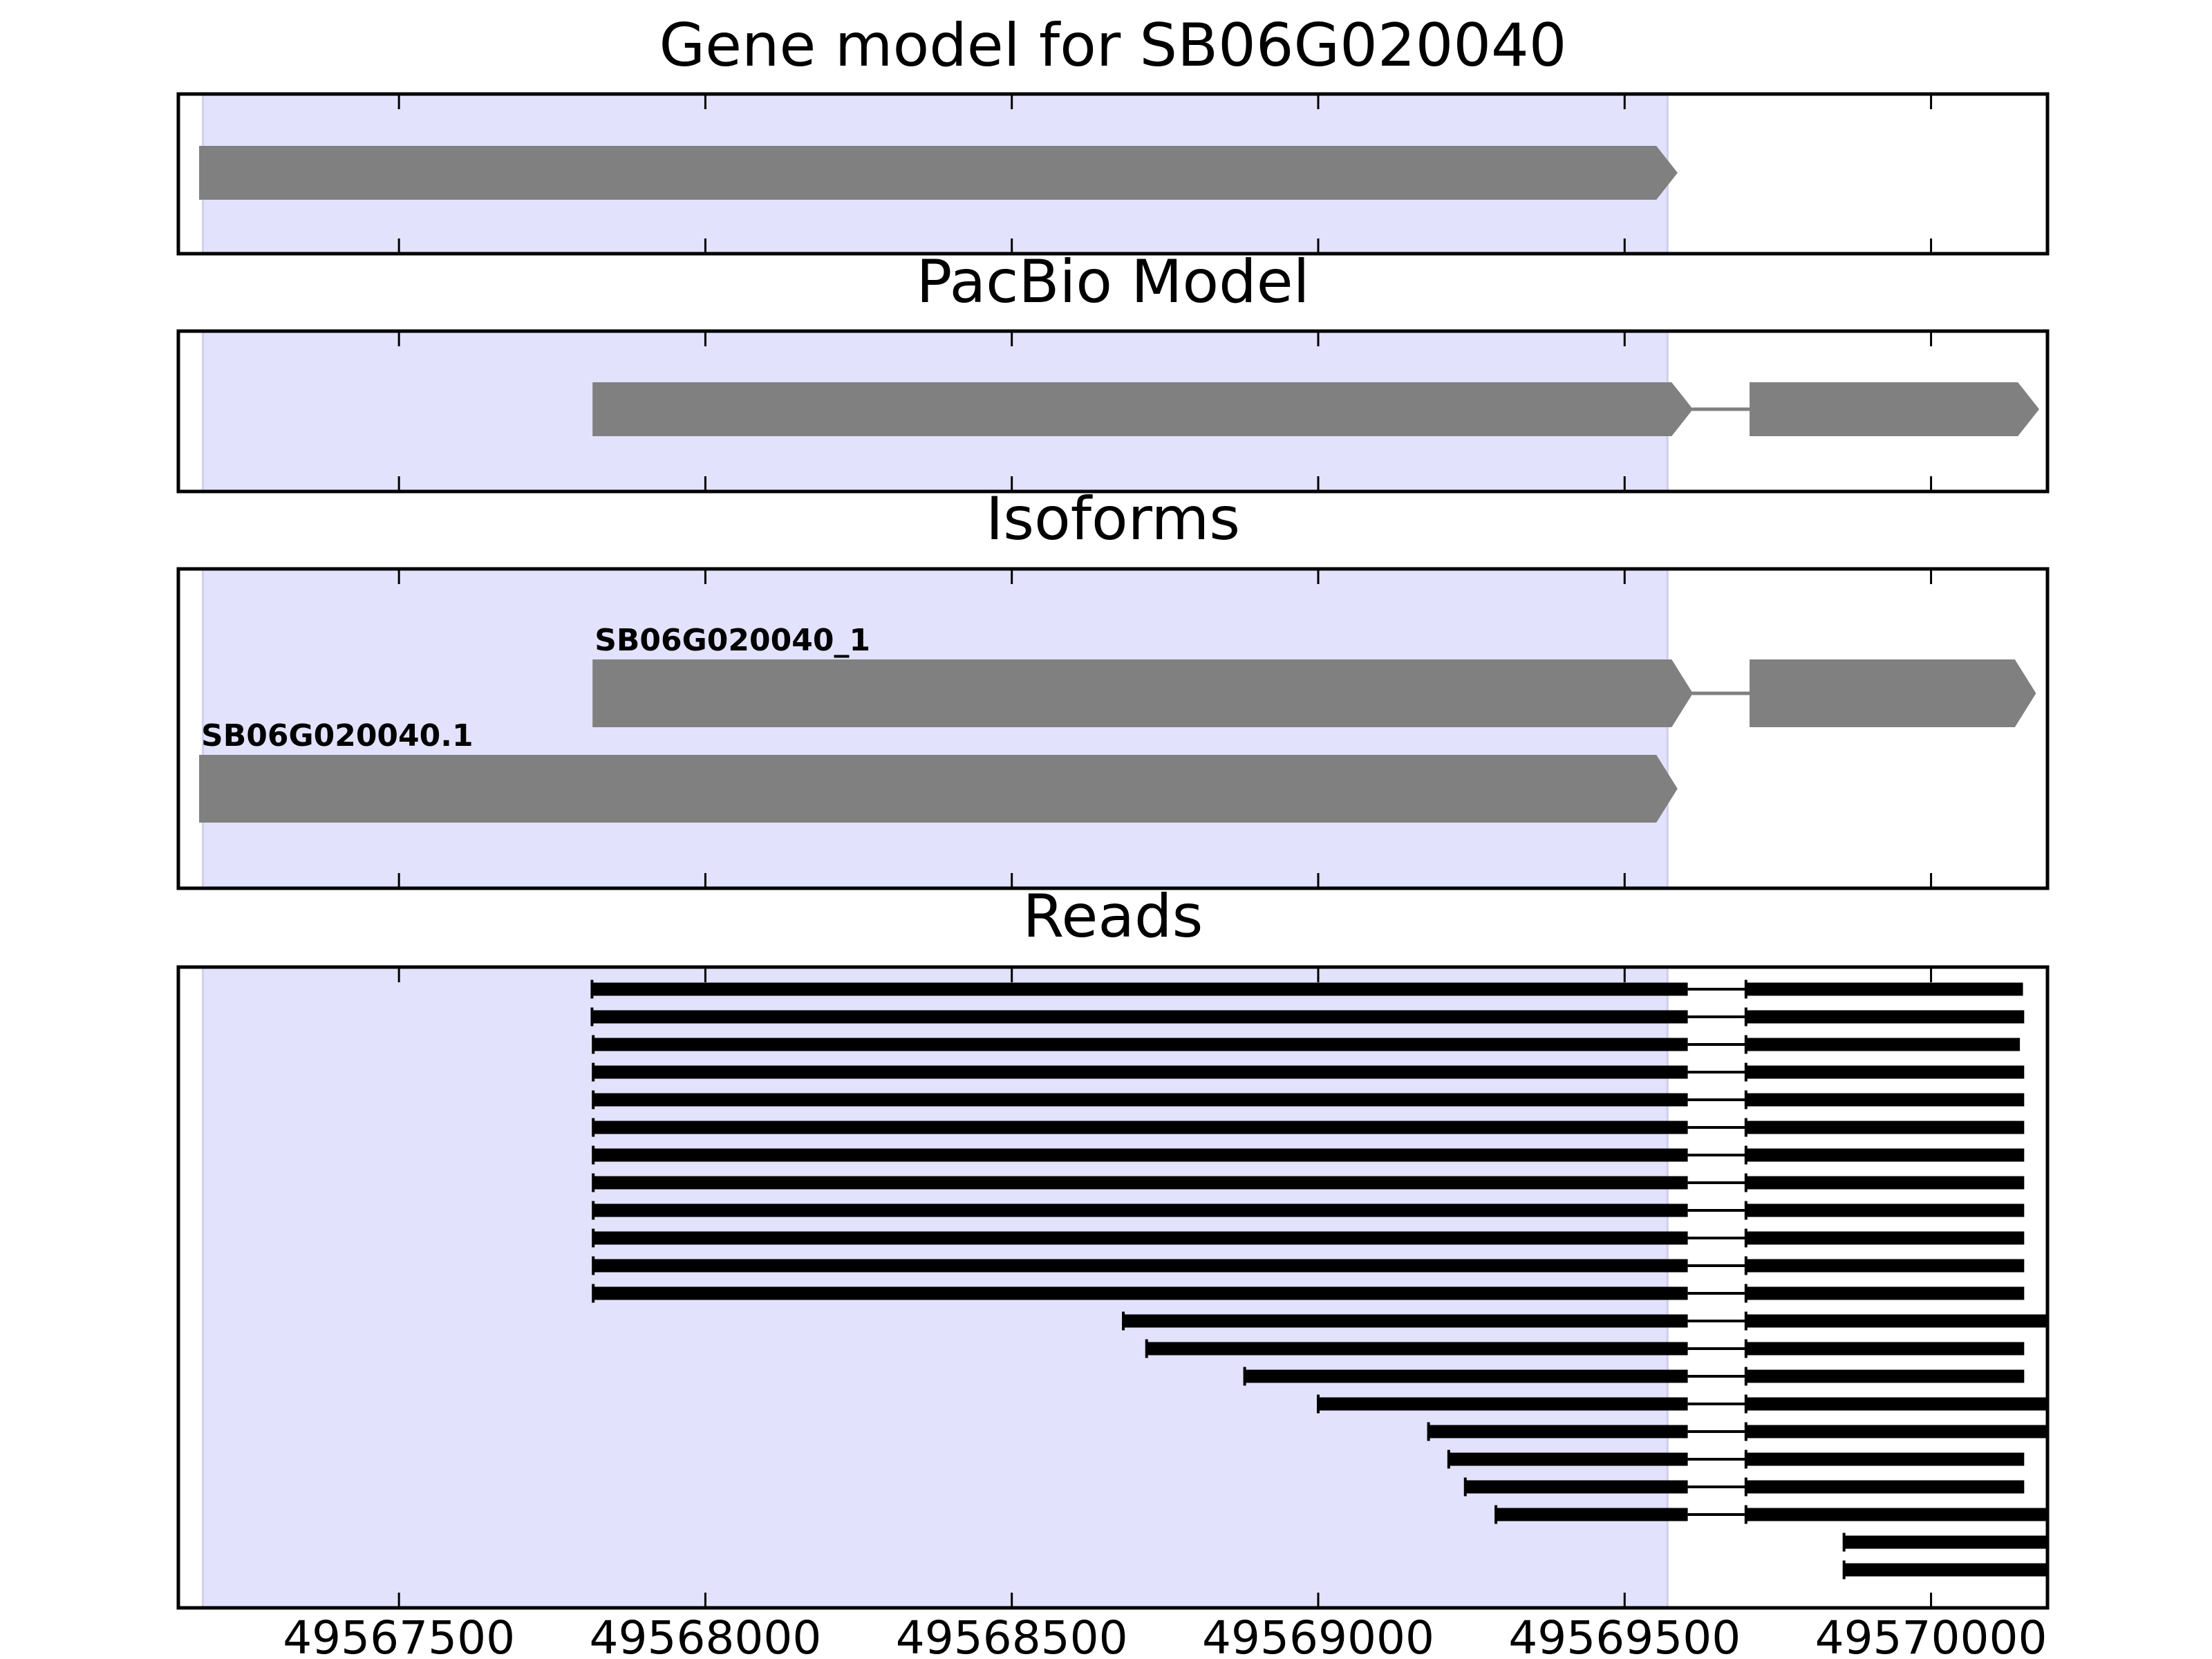 Image resolution: width=2212 pixels, height=1659 pixels. Describe the element at coordinates (1318, 1635) in the screenshot. I see `x-tick-label: 49569000` at that location.